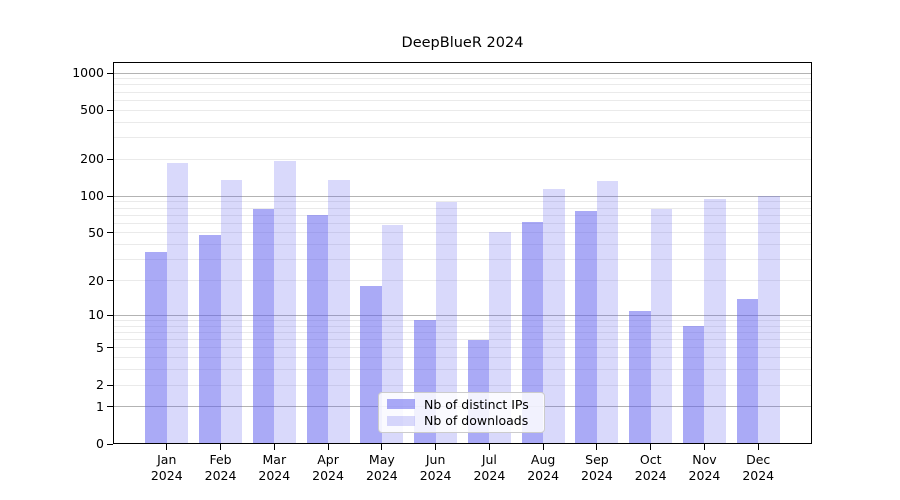 This screenshot has width=900, height=500. Describe the element at coordinates (100, 443) in the screenshot. I see `y-axis-tick-label: 0` at that location.